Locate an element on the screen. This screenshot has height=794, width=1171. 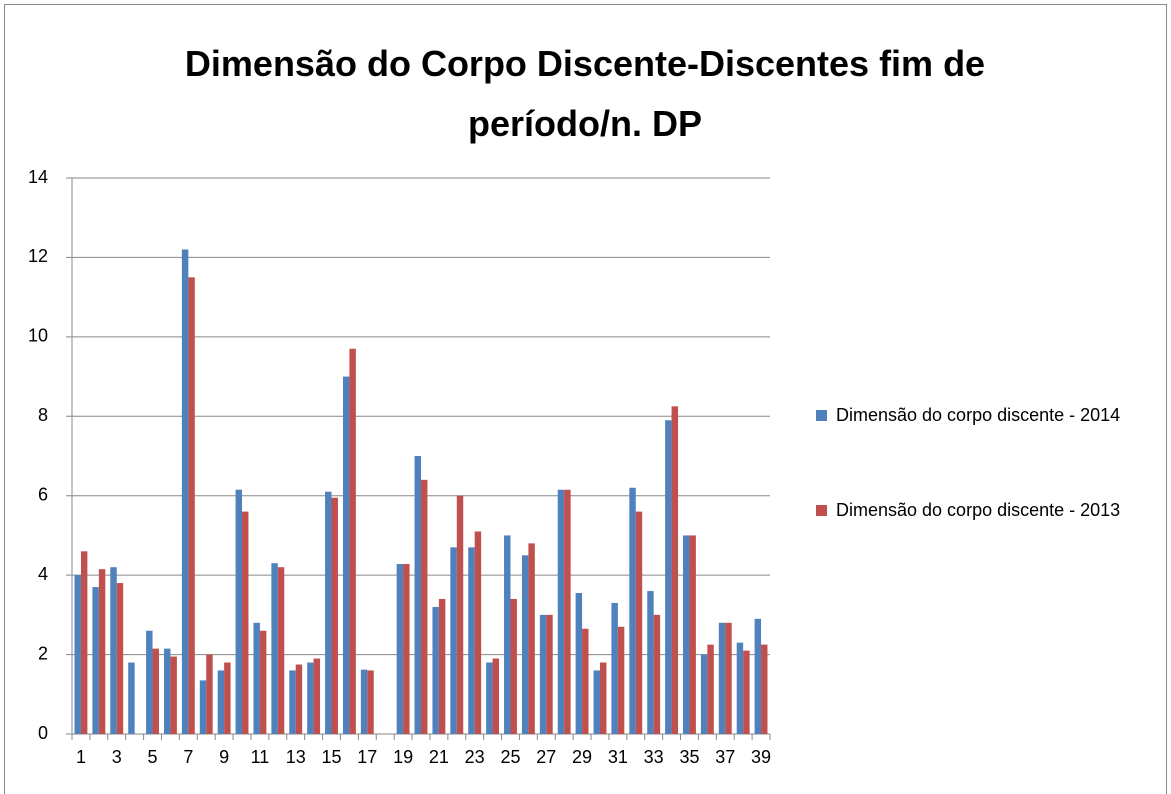
legend-label: Dimensão do corpo discente - 2014 is located at coordinates (978, 415).